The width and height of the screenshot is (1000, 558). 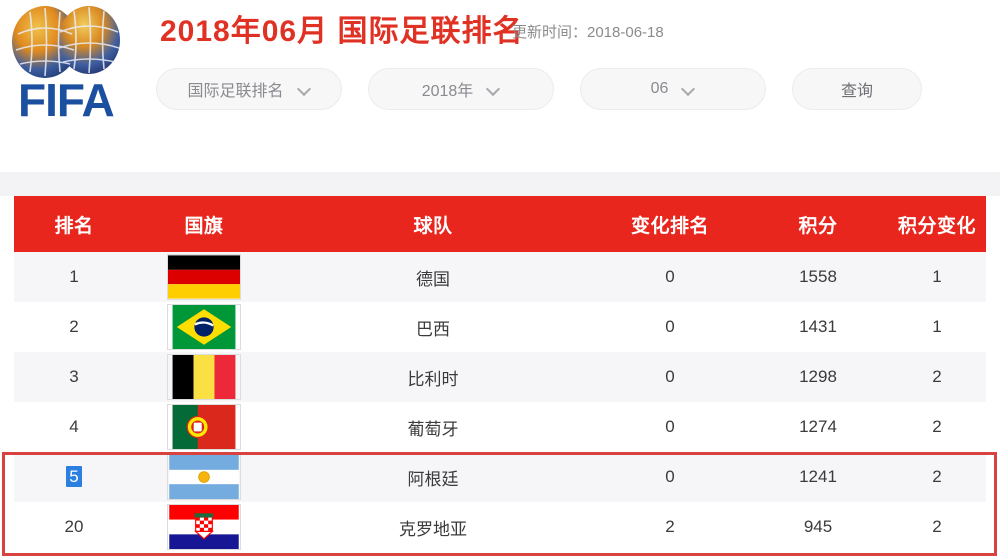 What do you see at coordinates (818, 376) in the screenshot?
I see `cell-points: 1298` at bounding box center [818, 376].